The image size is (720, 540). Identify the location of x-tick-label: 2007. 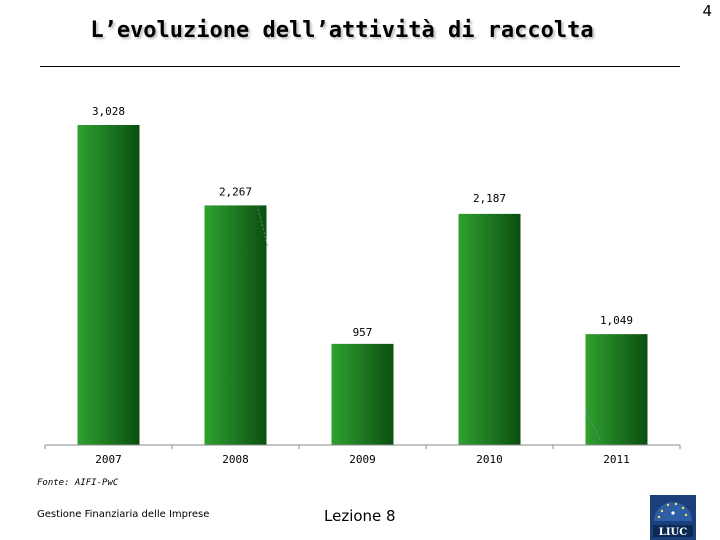
(108, 459).